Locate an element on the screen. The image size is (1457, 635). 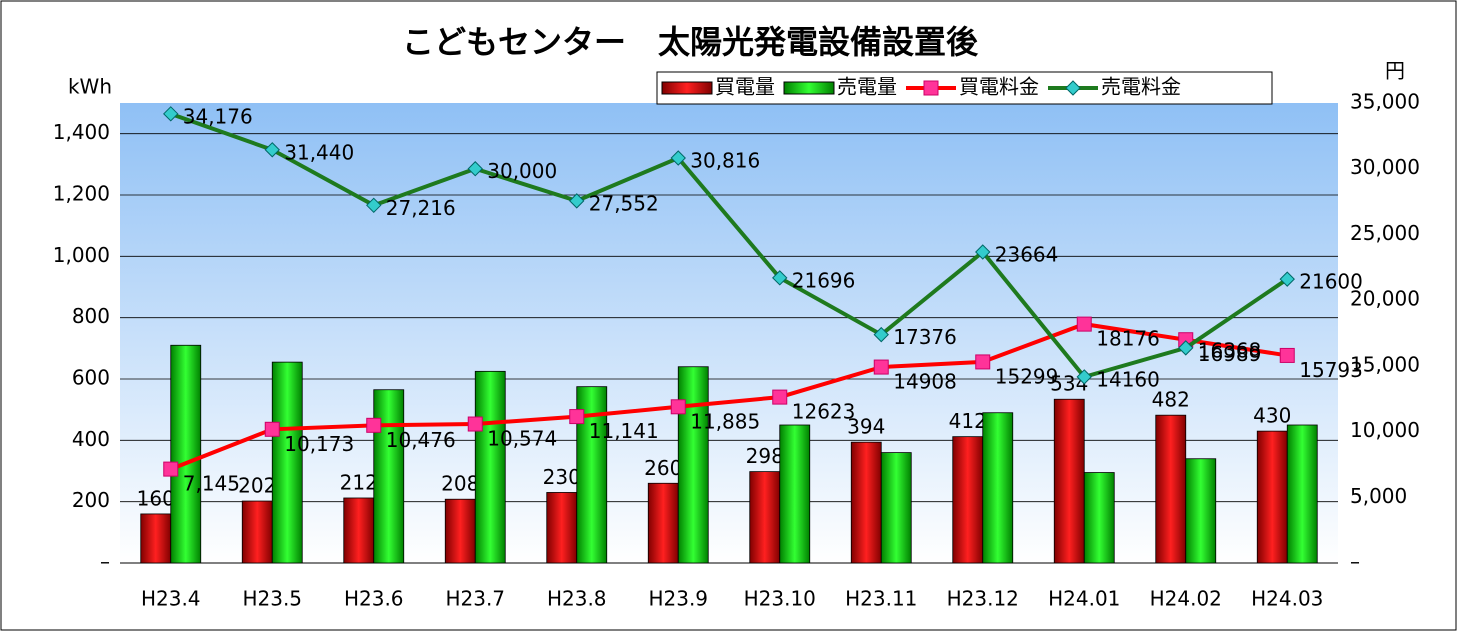
line-label: 10,574 is located at coordinates (522, 439).